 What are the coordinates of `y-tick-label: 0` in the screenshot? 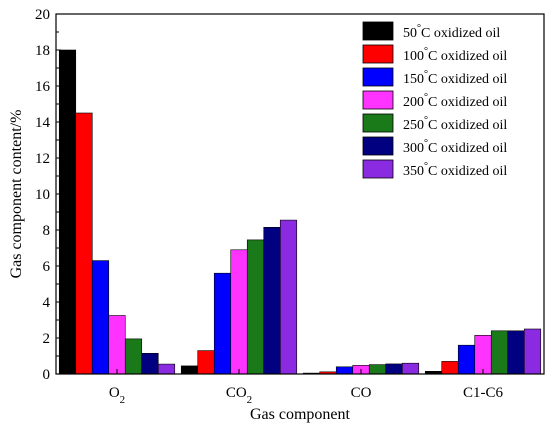 It's located at (47, 375).